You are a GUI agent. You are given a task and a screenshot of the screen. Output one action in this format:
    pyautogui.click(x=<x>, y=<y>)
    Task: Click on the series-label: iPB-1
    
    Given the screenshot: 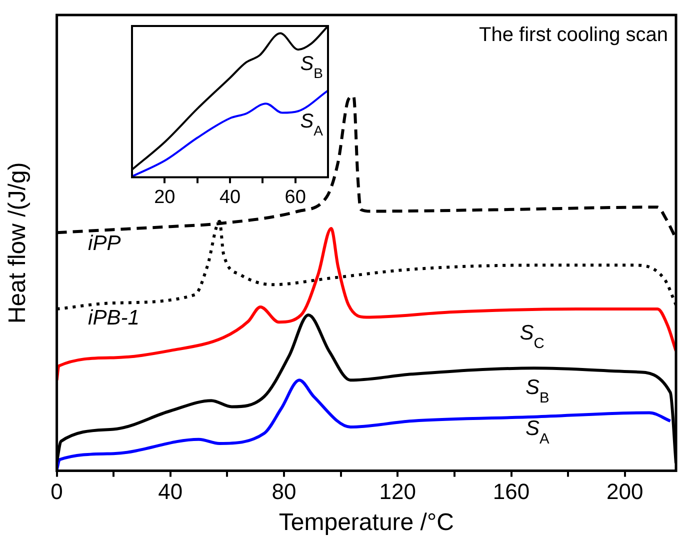 What is the action you would take?
    pyautogui.click(x=114, y=318)
    